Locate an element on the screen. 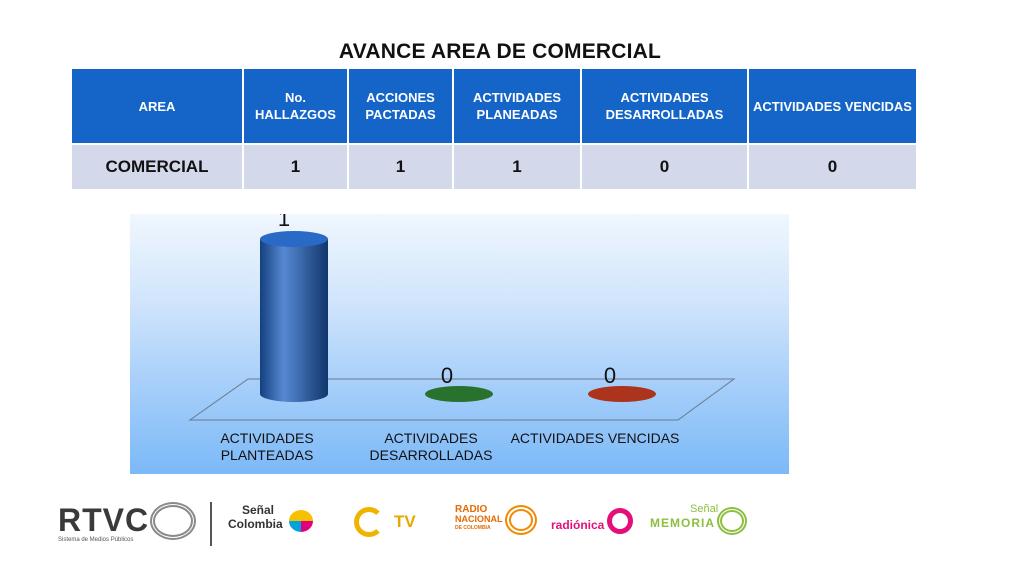  header-vencidas: ACTIVIDADES VENCIDAS is located at coordinates (832, 106).